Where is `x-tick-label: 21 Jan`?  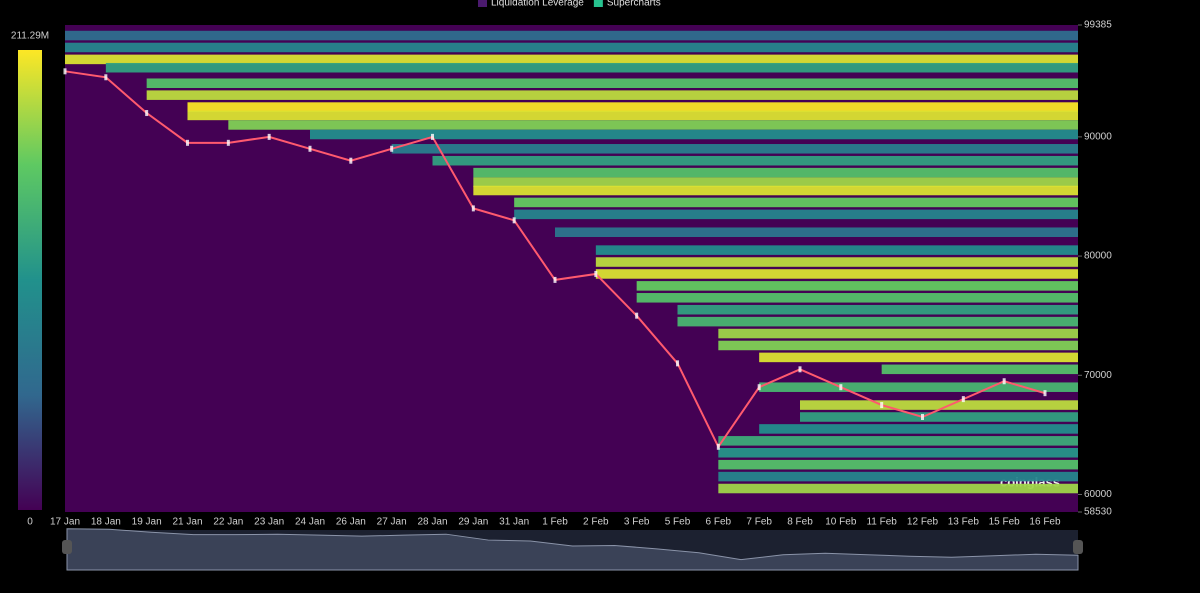 x-tick-label: 21 Jan is located at coordinates (187, 522).